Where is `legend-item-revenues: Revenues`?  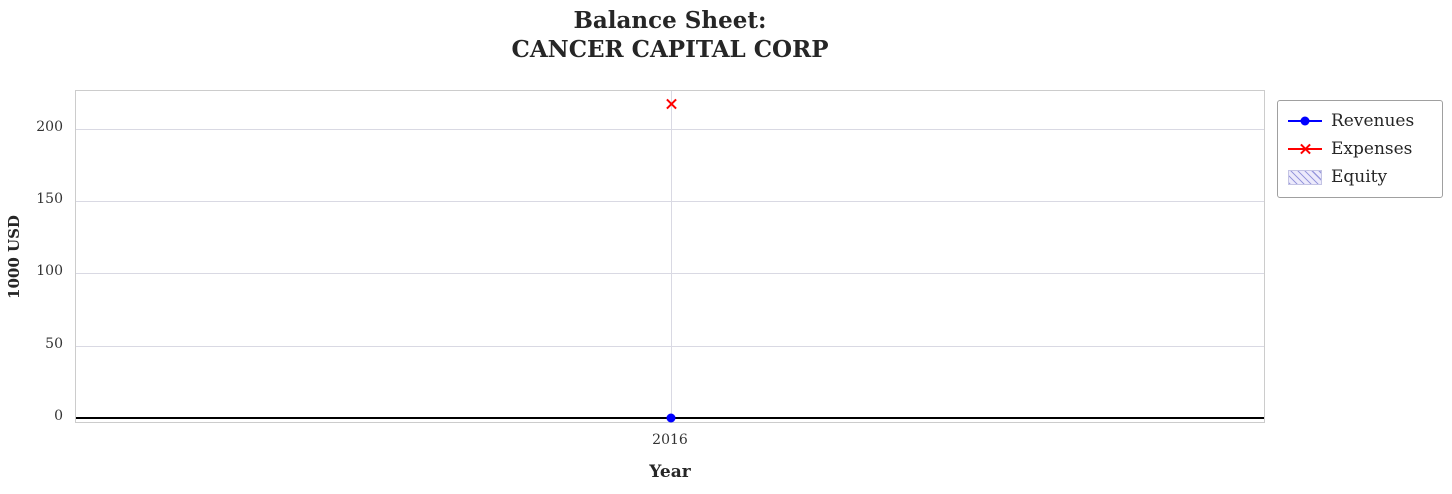
legend-item-revenues: Revenues is located at coordinates (1360, 121).